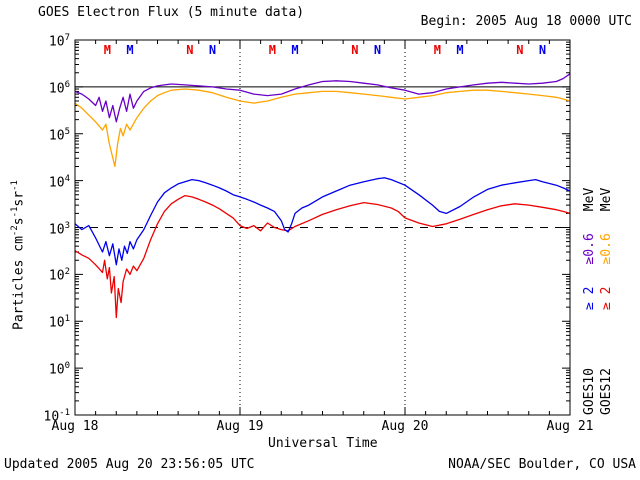 The width and height of the screenshot is (640, 480). I want to click on legend-goes10-ge06: ≥0.6, so click(589, 249).